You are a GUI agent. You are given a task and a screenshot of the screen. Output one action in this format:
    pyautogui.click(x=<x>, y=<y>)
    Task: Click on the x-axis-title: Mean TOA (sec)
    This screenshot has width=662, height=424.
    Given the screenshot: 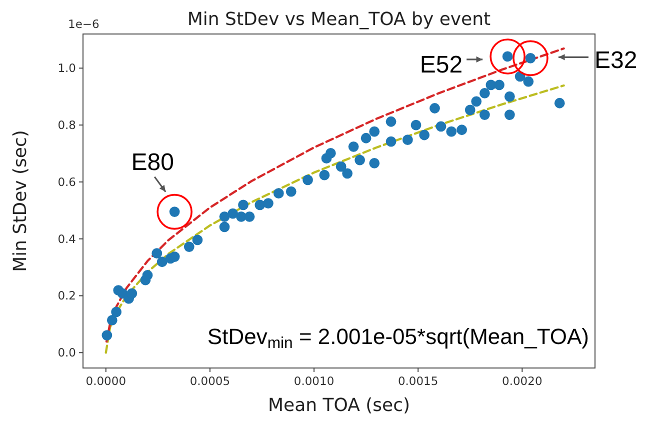 What is the action you would take?
    pyautogui.click(x=339, y=405)
    